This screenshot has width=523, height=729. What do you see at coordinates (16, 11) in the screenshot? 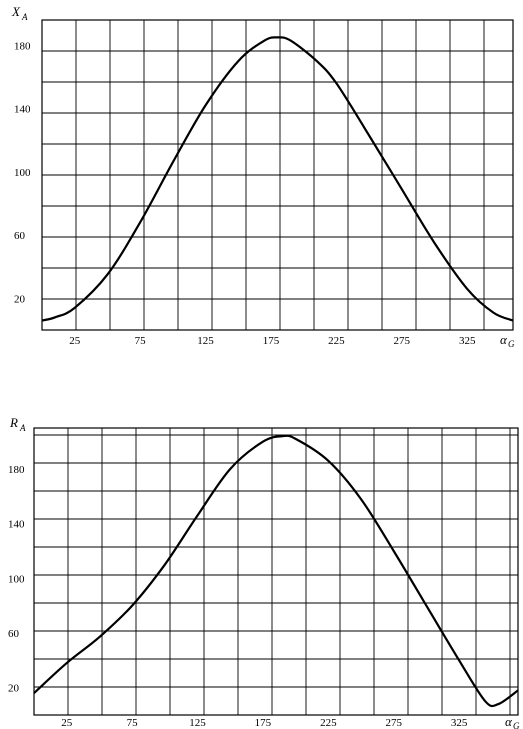
I see `y-axis-label: X` at bounding box center [16, 11].